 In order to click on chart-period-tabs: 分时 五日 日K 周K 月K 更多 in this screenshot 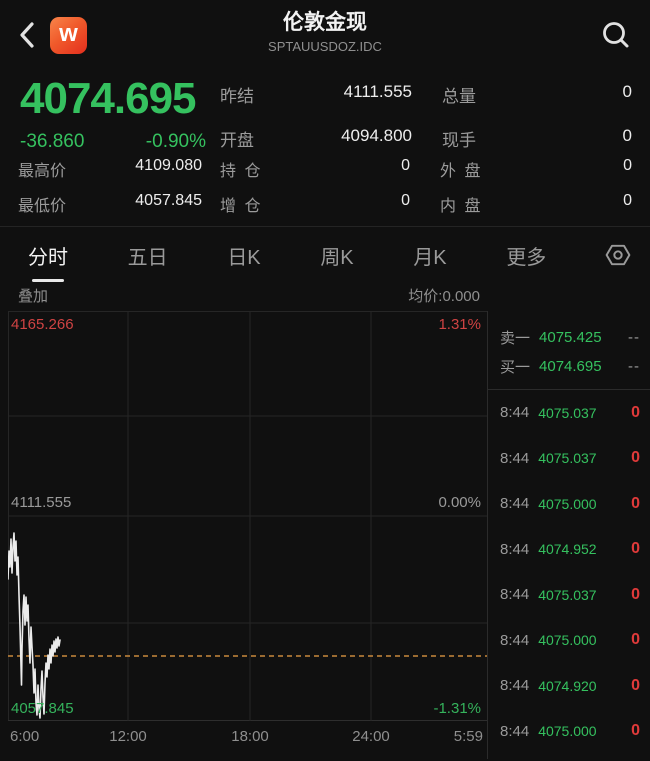, I will do `click(325, 255)`.